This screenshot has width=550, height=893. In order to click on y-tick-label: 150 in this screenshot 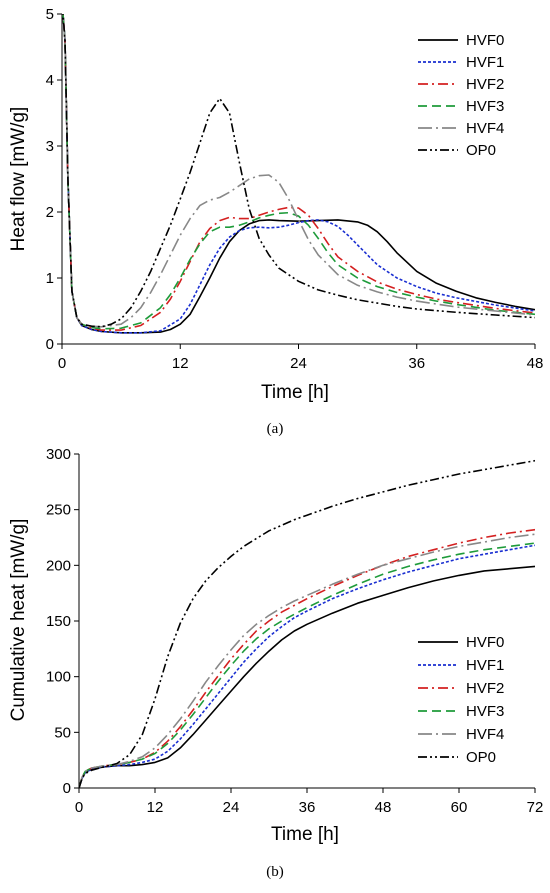, I will do `click(58, 621)`.